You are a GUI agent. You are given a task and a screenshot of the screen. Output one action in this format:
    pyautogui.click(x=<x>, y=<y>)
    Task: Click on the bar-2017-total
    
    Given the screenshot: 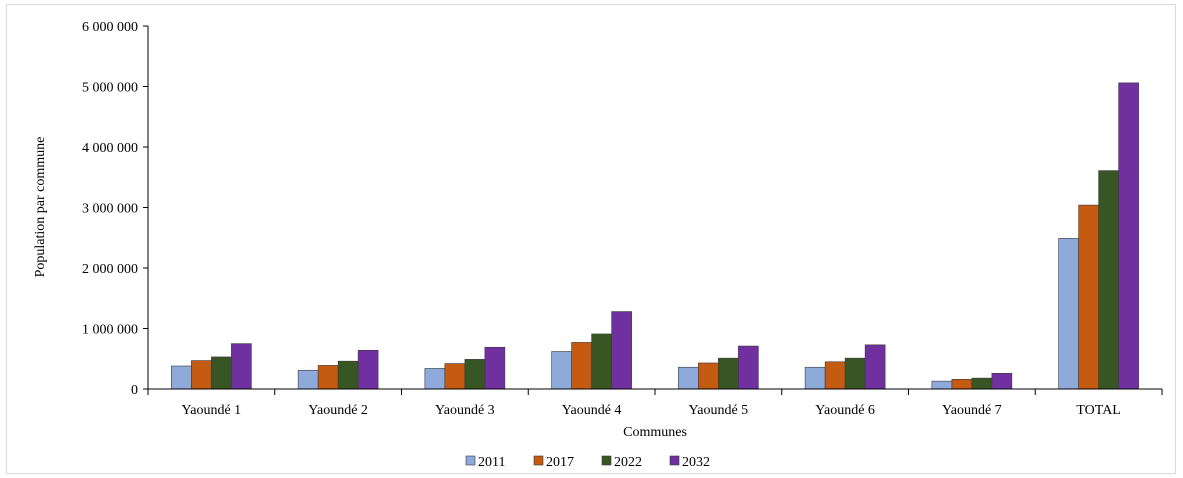 What is the action you would take?
    pyautogui.click(x=1088, y=297)
    